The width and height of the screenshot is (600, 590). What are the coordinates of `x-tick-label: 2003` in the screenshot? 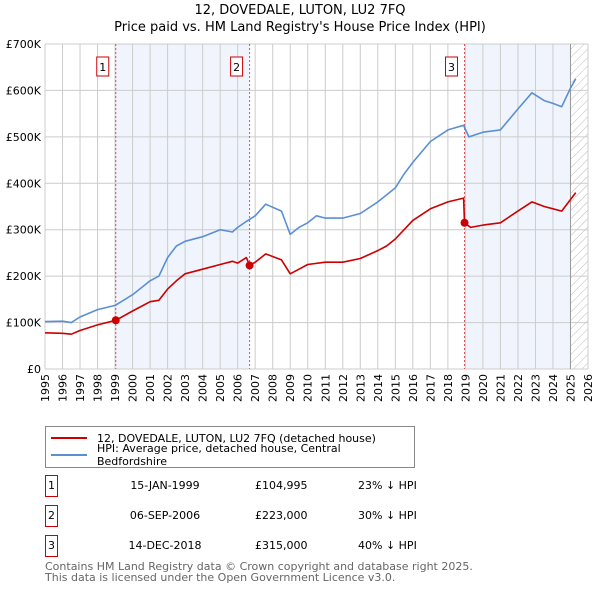 It's located at (185, 388).